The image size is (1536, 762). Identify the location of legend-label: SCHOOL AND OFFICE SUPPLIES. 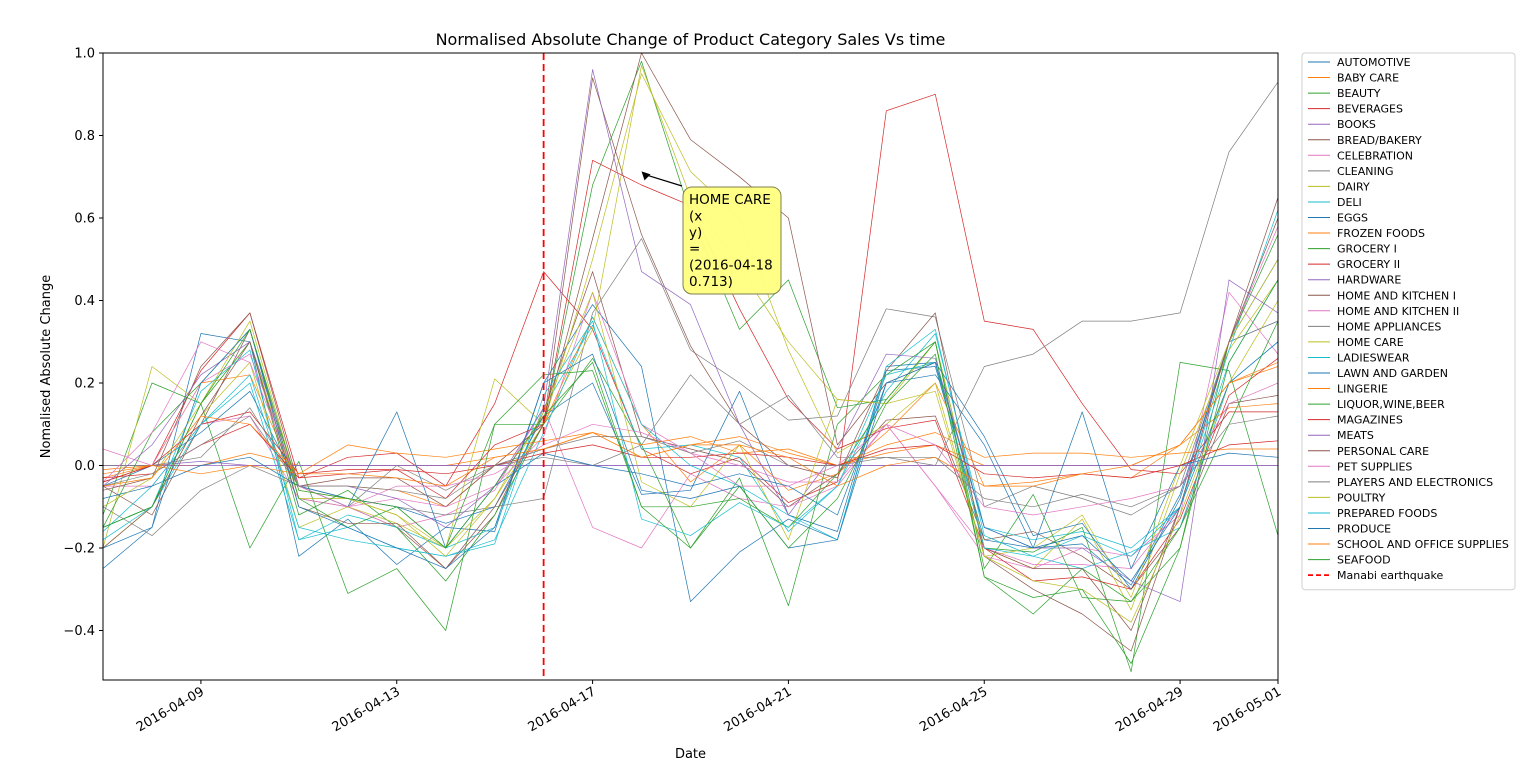
(1423, 544).